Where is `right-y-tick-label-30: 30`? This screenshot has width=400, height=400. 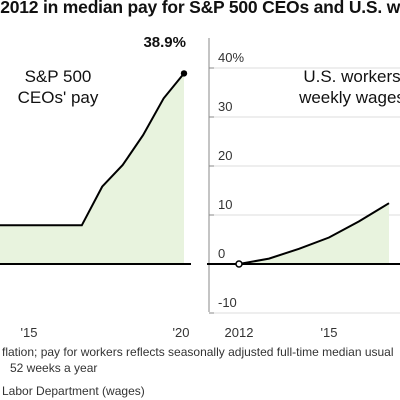 right-y-tick-label-30: 30 is located at coordinates (225, 106).